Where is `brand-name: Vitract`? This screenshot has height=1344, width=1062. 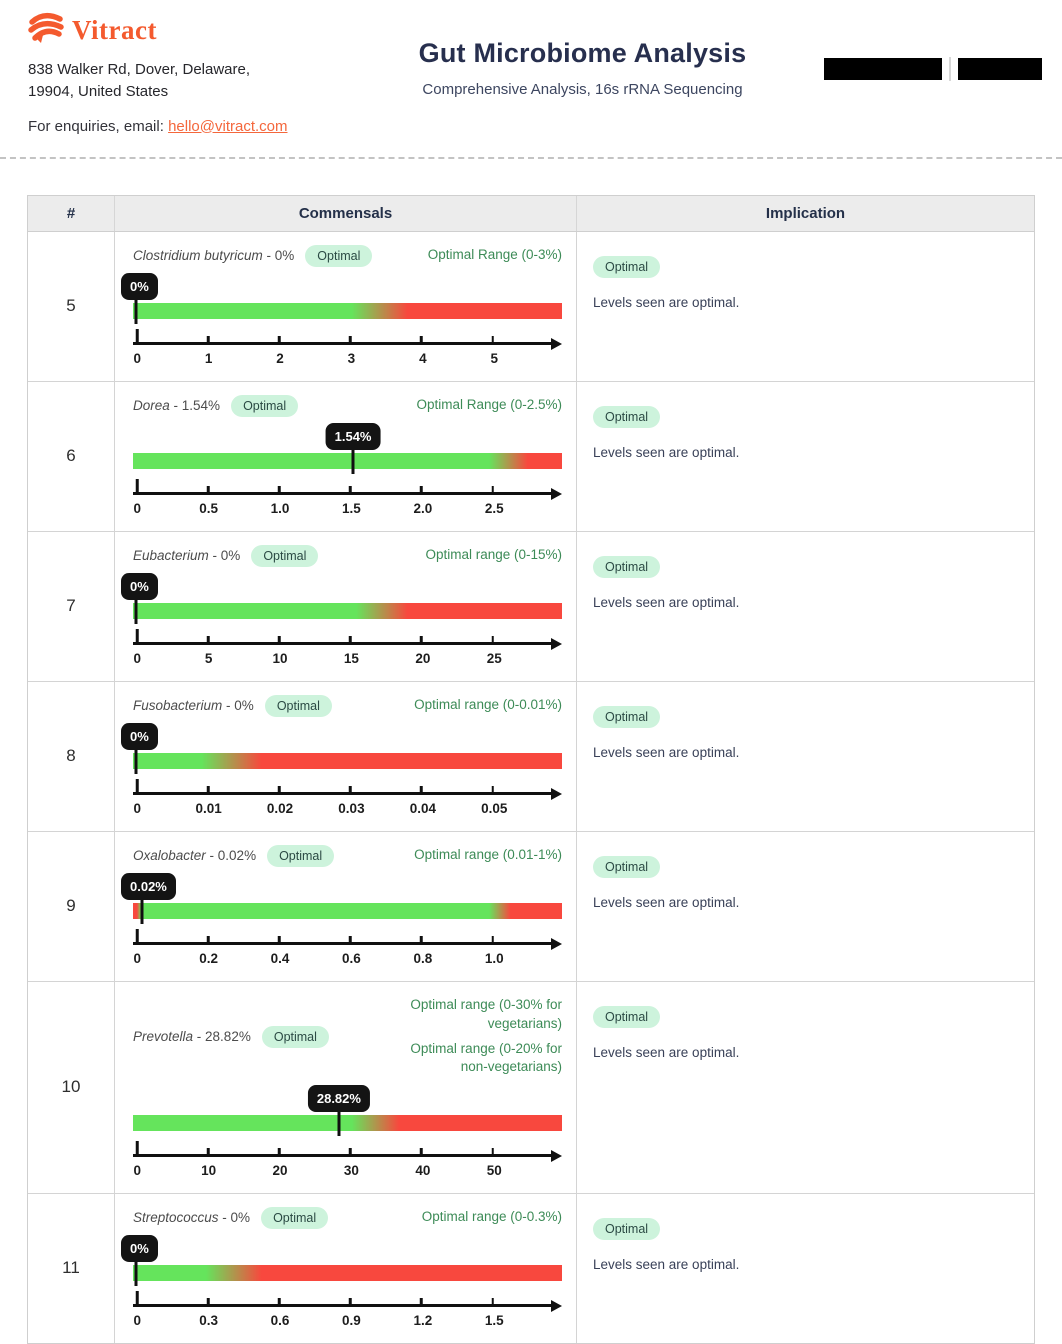 brand-name: Vitract is located at coordinates (114, 30).